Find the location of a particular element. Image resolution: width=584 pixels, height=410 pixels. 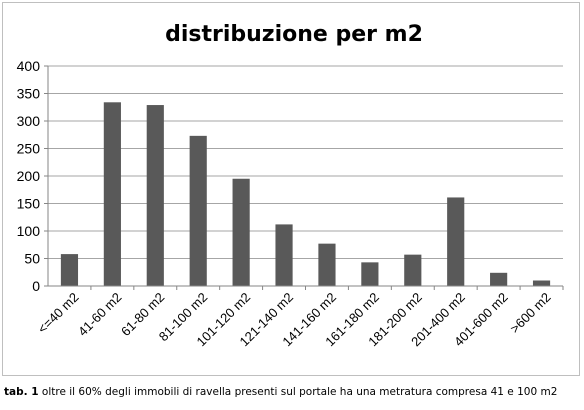

y-tick-label: 250 is located at coordinates (29, 149).